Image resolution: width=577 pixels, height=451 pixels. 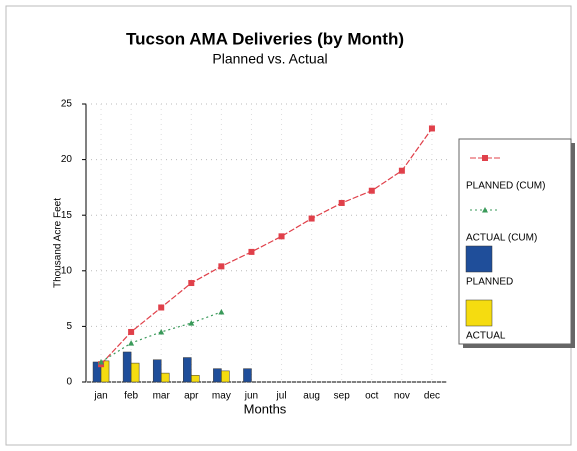 What do you see at coordinates (131, 396) in the screenshot?
I see `x-tick-label: feb` at bounding box center [131, 396].